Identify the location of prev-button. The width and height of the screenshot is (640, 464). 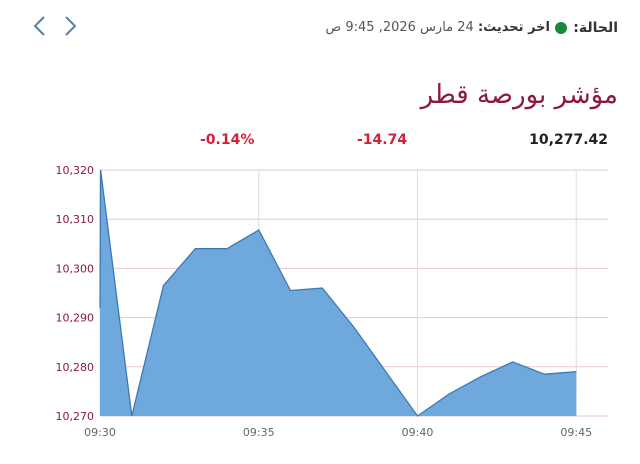
(40, 26).